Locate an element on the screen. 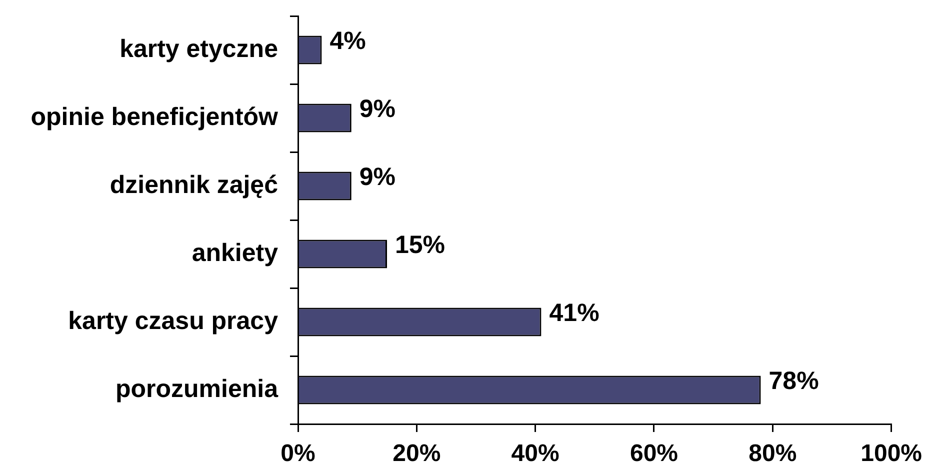 The height and width of the screenshot is (473, 930). data-label: 4% is located at coordinates (348, 40).